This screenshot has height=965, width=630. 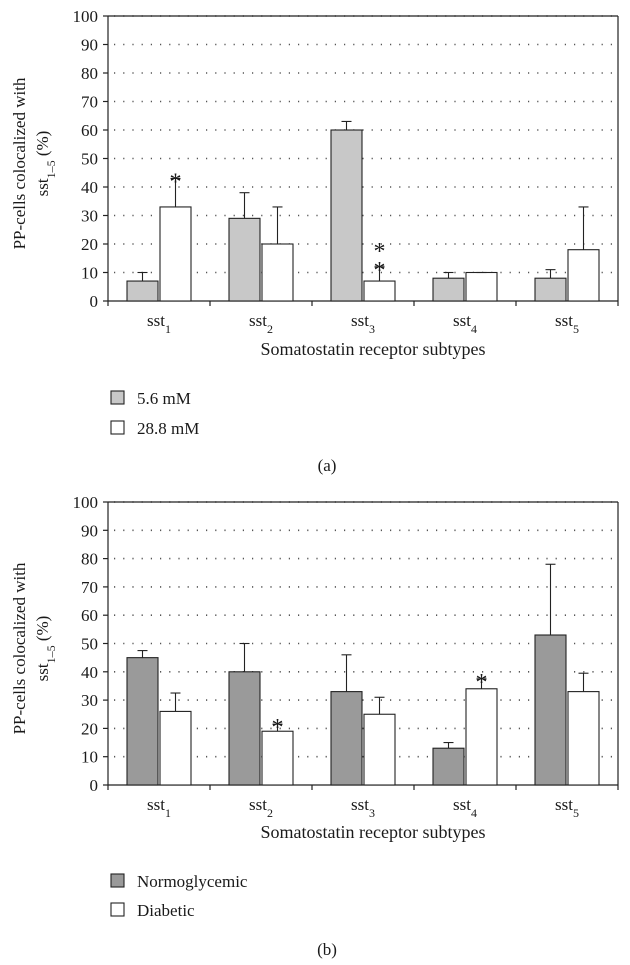 I want to click on legend-label: 28.8 mM, so click(x=168, y=428).